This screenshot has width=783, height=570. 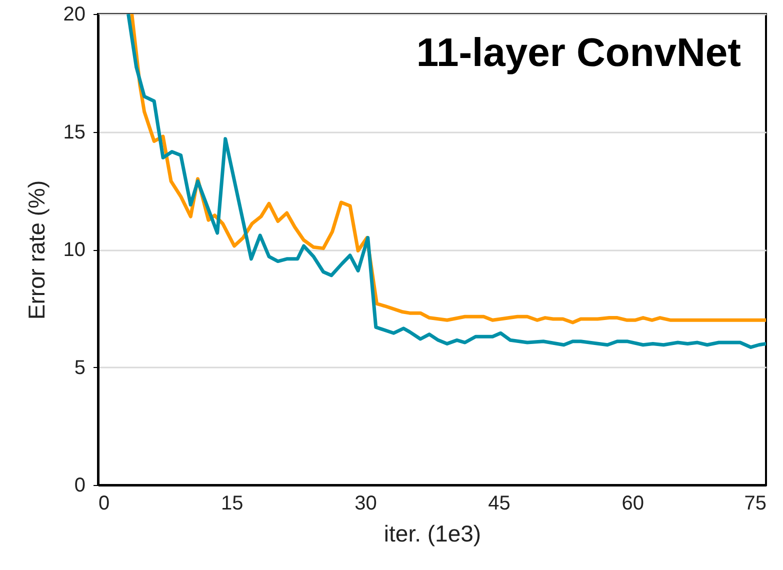 I want to click on x-tick-label: 0, so click(x=104, y=503).